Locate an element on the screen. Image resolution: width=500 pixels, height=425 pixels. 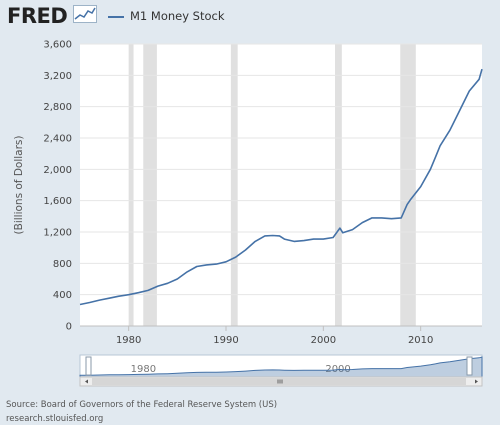
graph-icon is located at coordinates (85, 14).